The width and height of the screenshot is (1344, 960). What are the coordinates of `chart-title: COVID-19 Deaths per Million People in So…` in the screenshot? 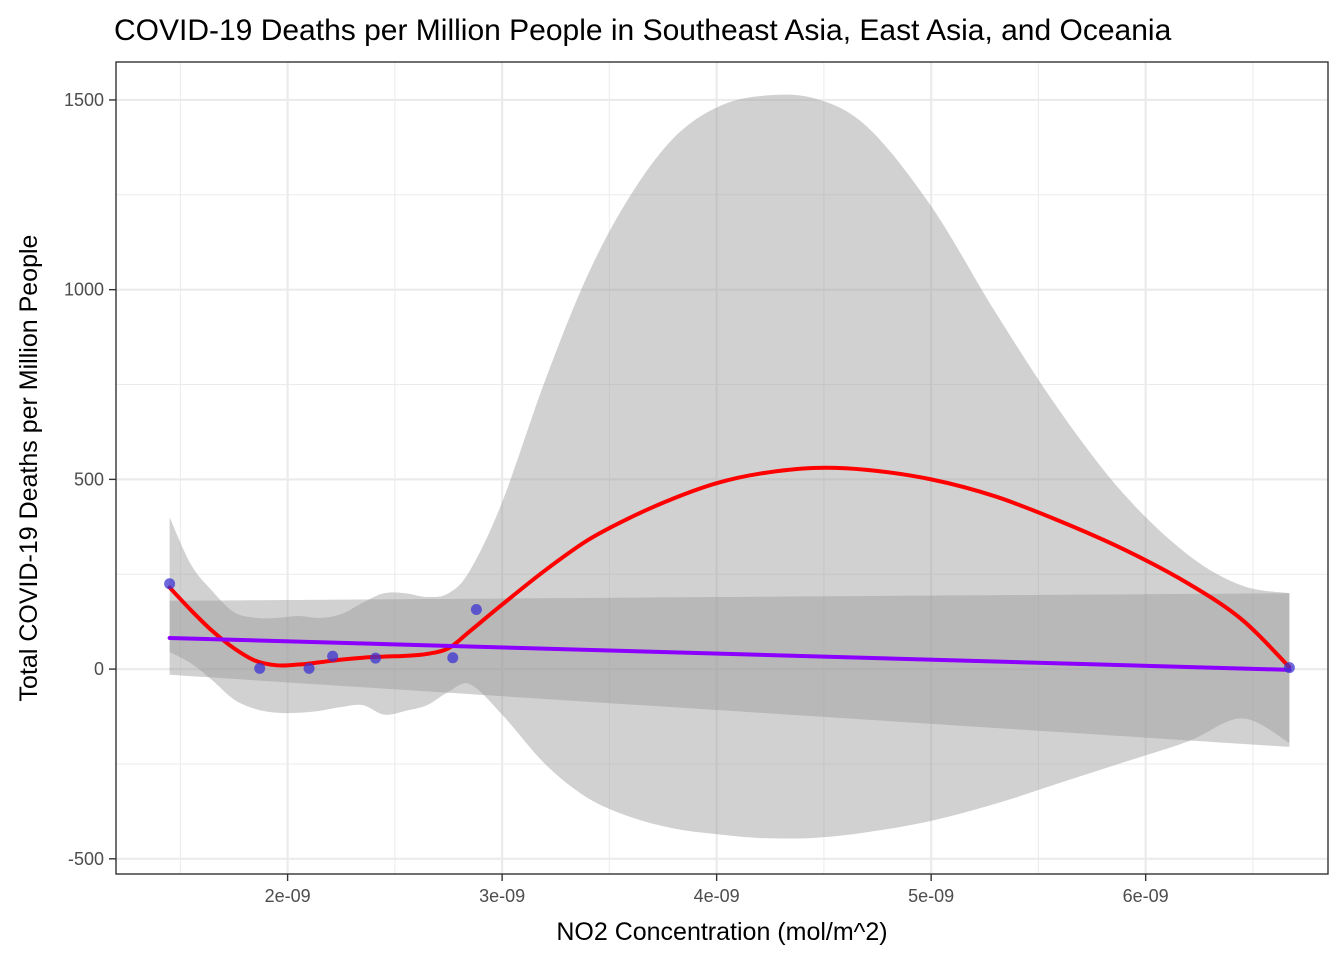 It's located at (643, 30).